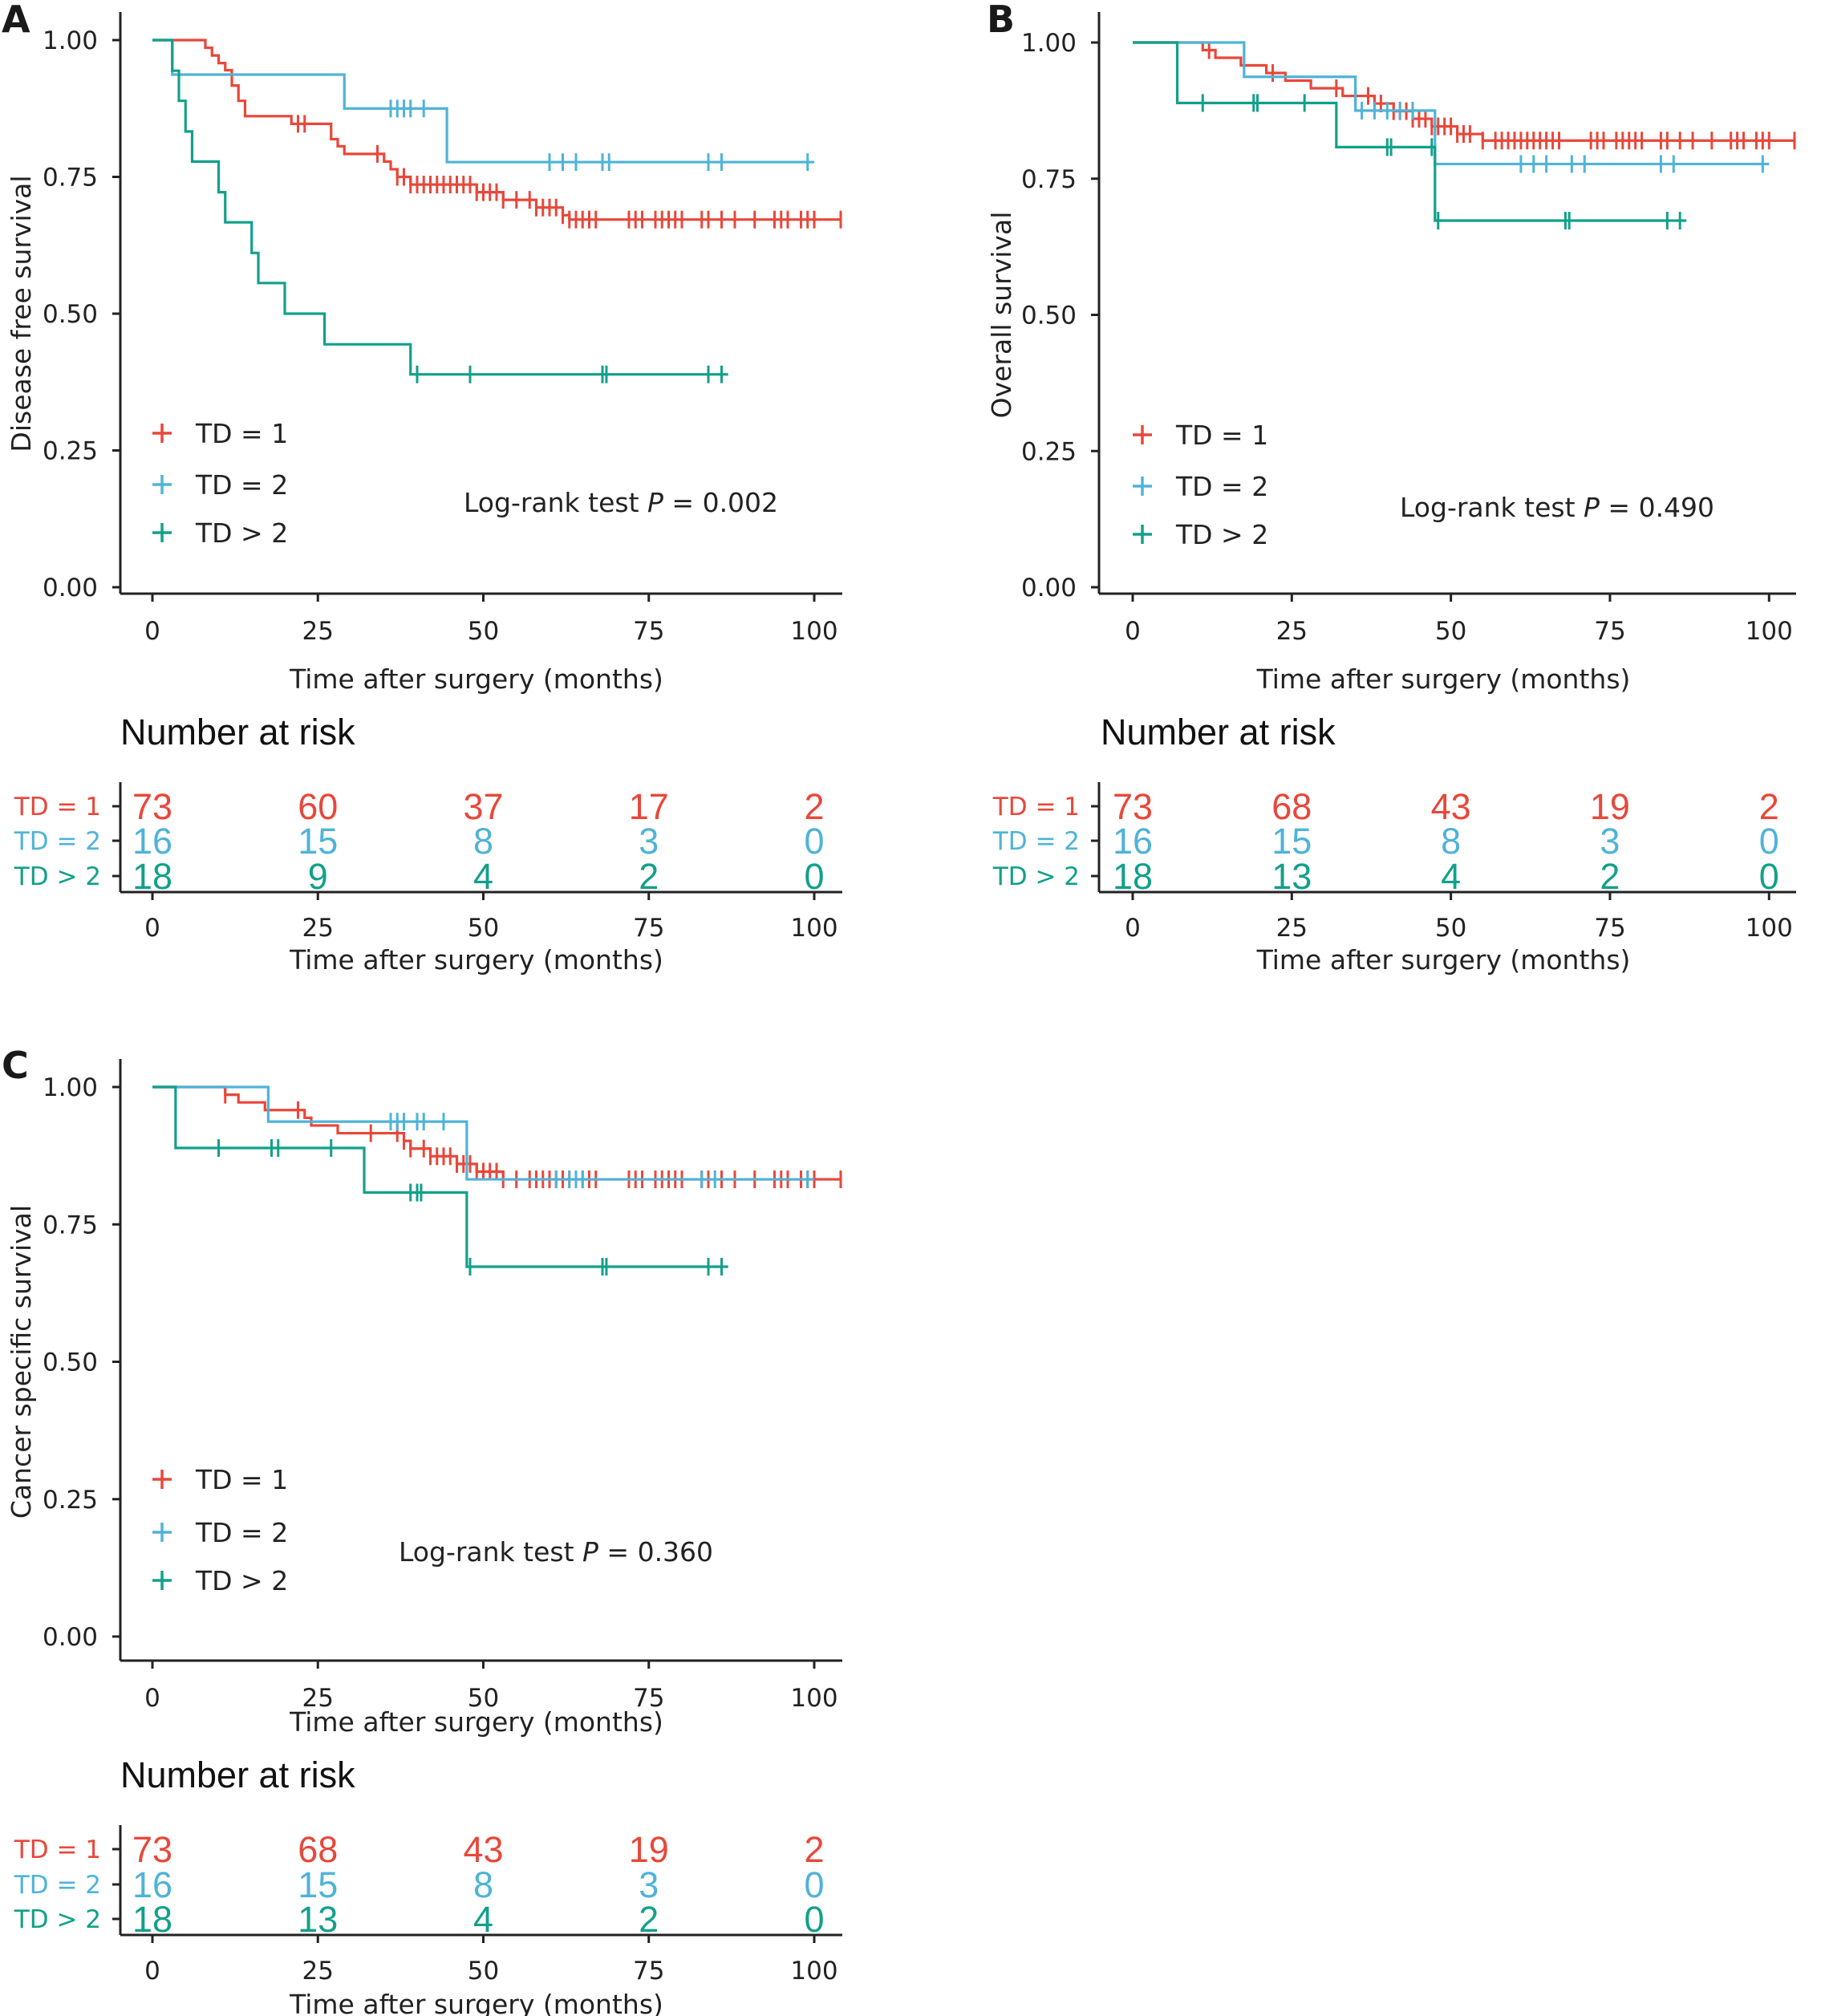 Image resolution: width=1825 pixels, height=2016 pixels. I want to click on risk-count: 17, so click(649, 806).